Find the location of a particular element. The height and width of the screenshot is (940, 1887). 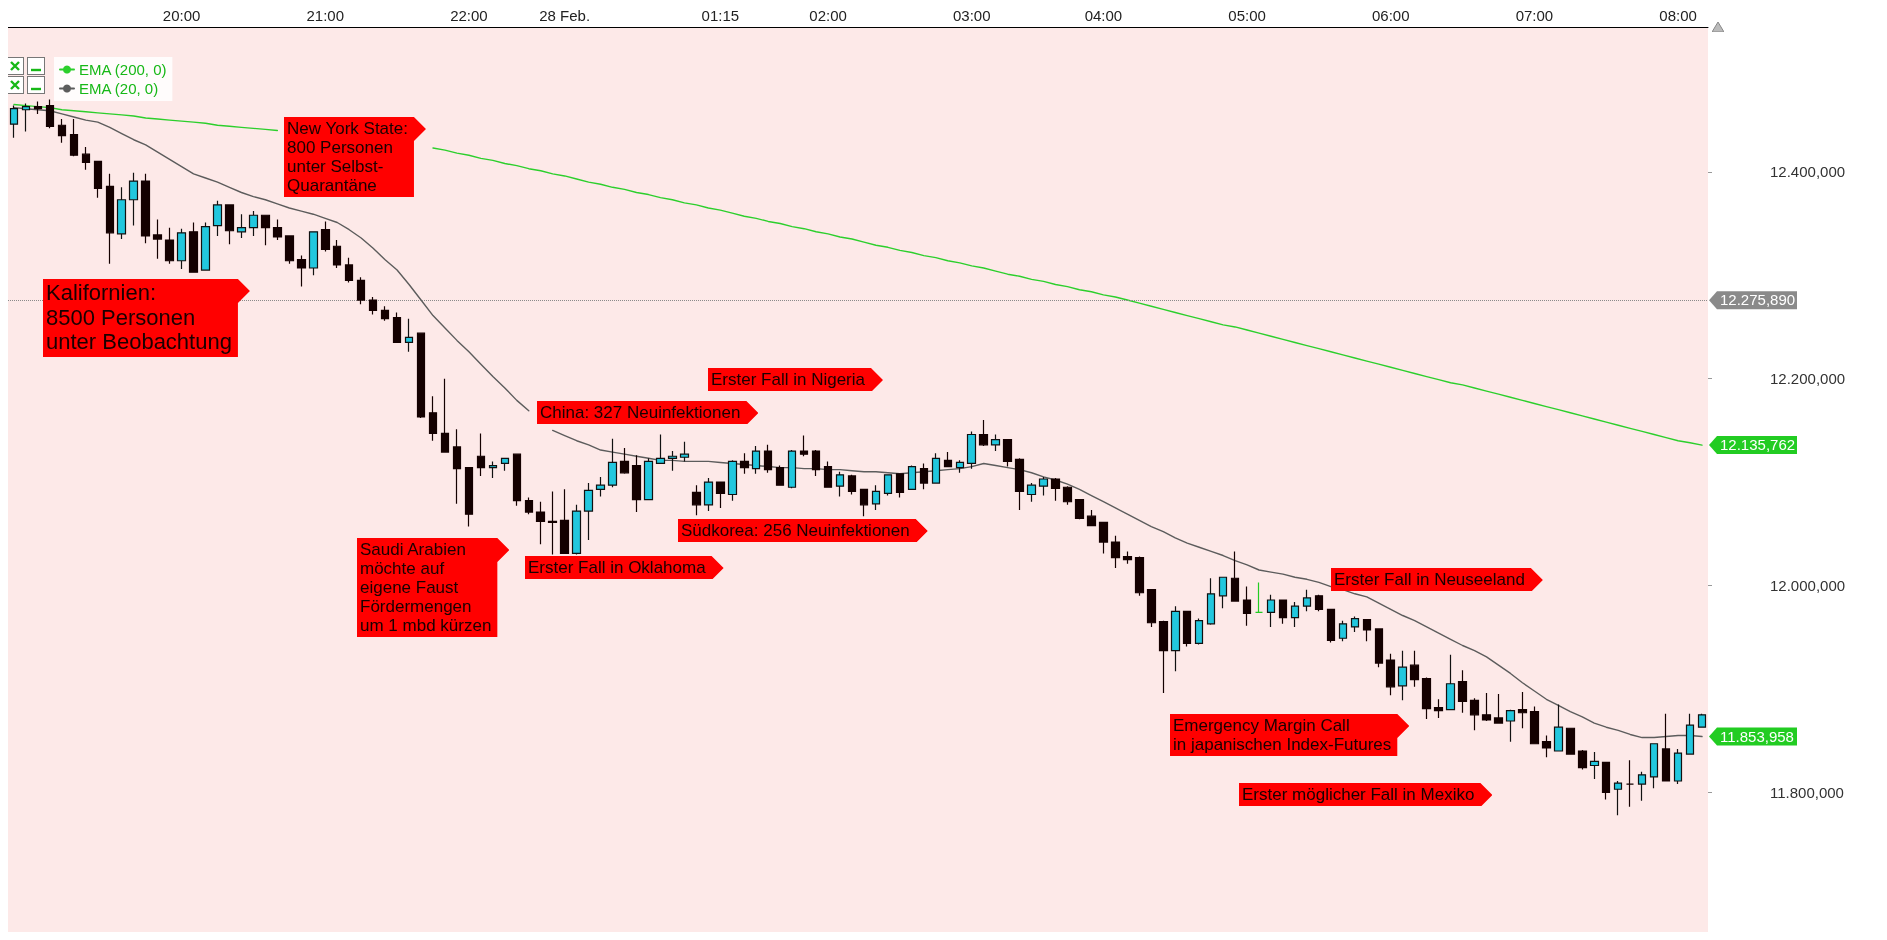

y-tick-label: 11.800,000 is located at coordinates (1807, 792).